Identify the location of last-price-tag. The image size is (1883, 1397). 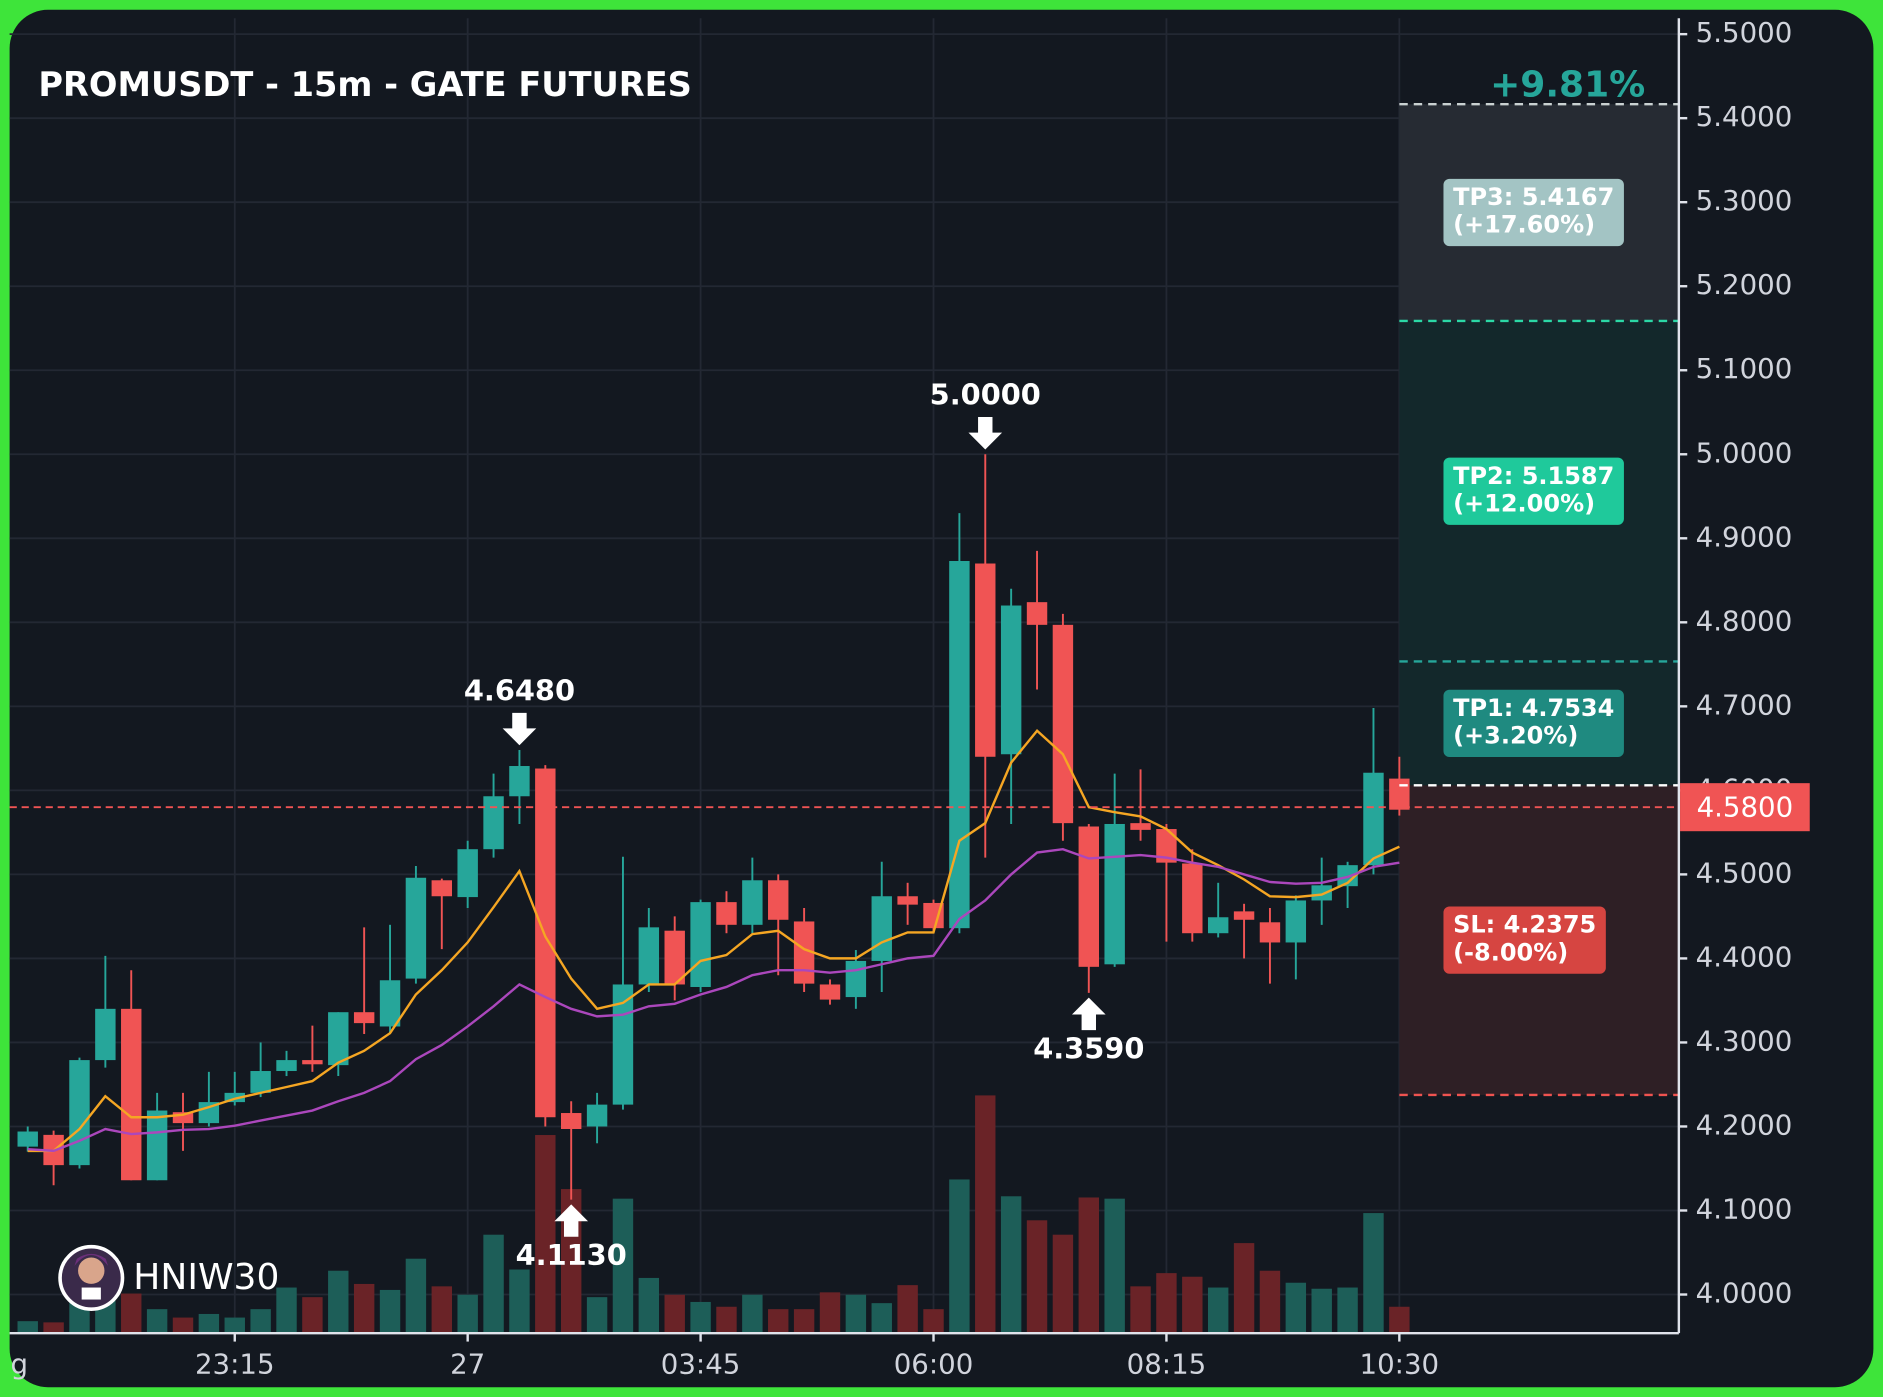
(1745, 807).